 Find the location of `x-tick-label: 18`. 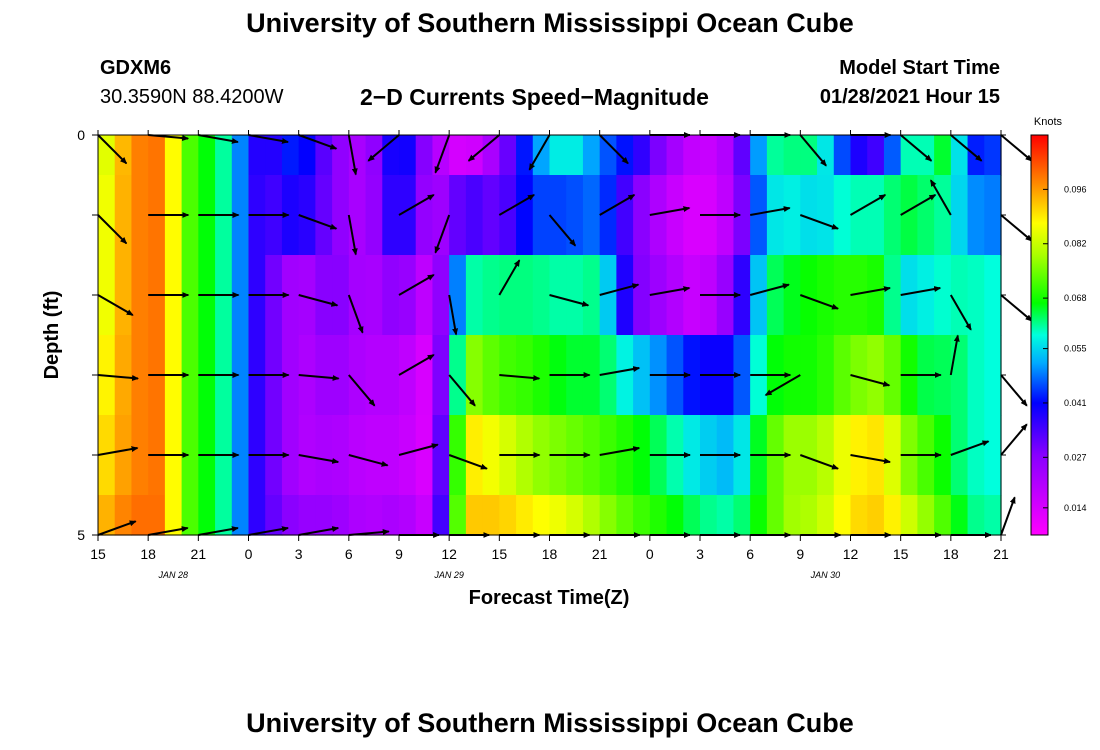

x-tick-label: 18 is located at coordinates (550, 554).